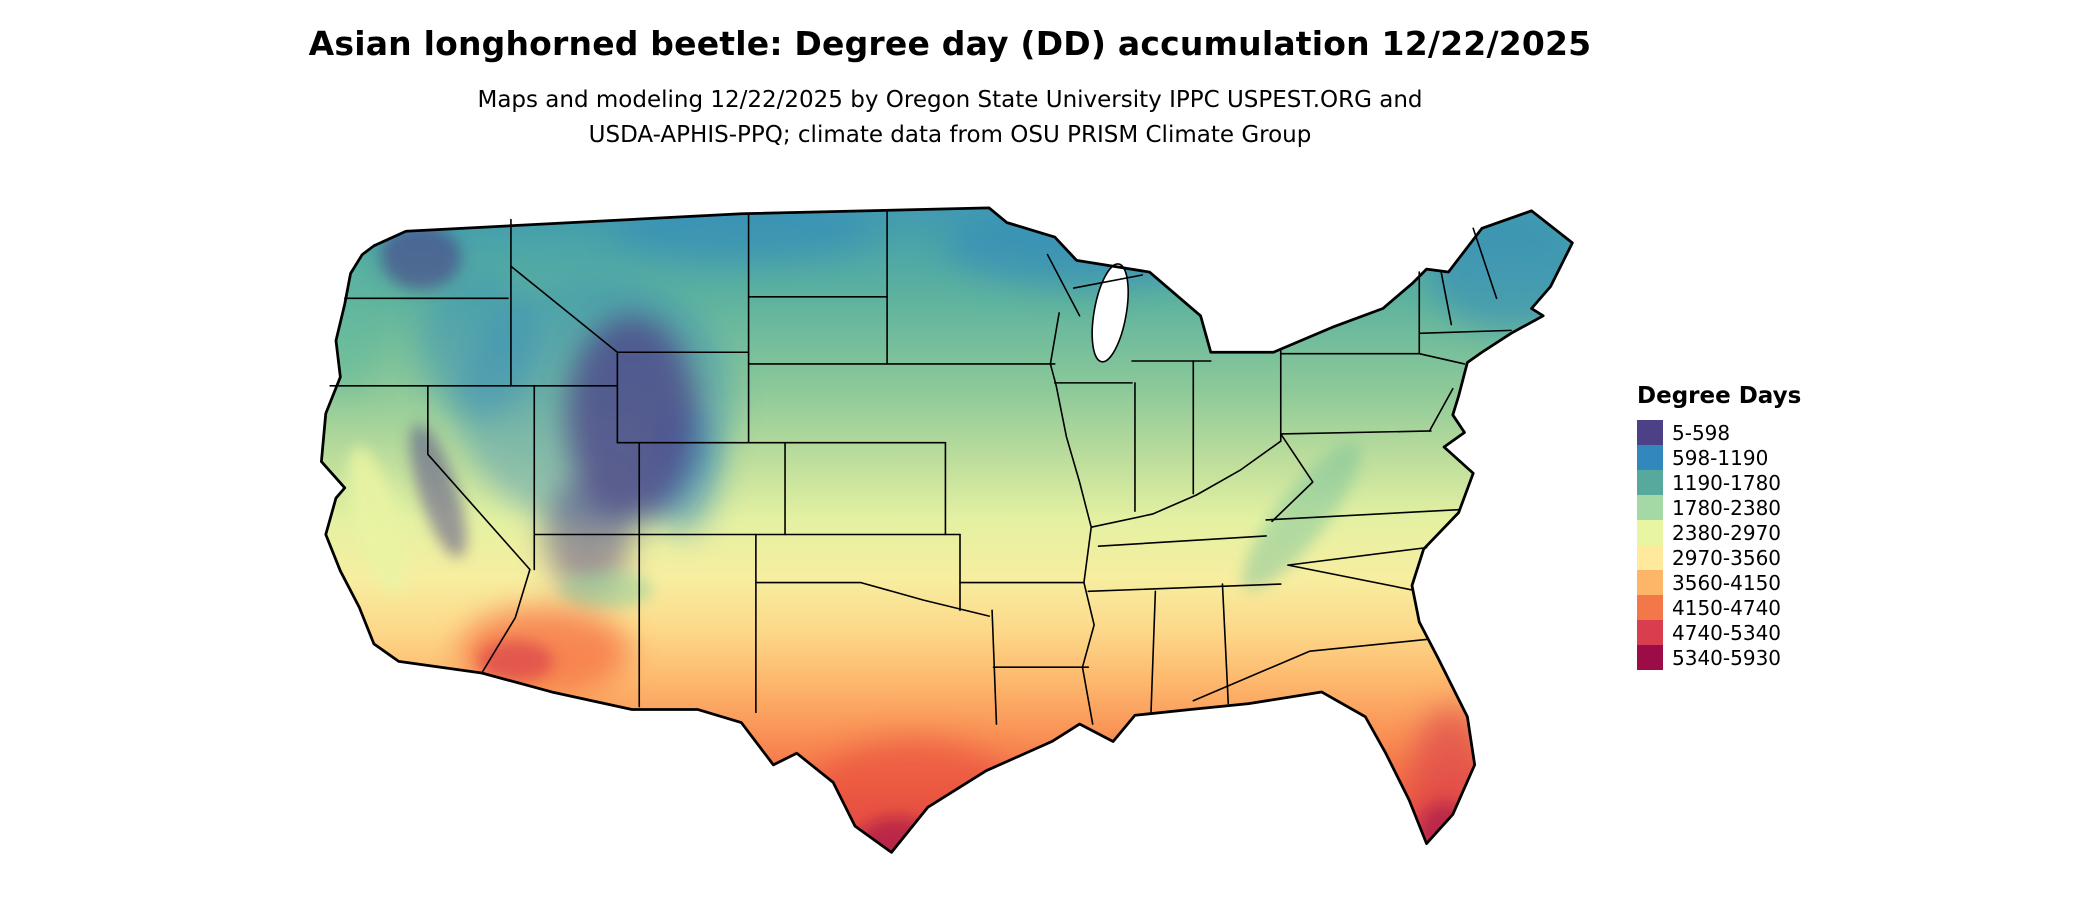 The width and height of the screenshot is (2100, 903). I want to click on legend-row: 5-598, so click(1719, 432).